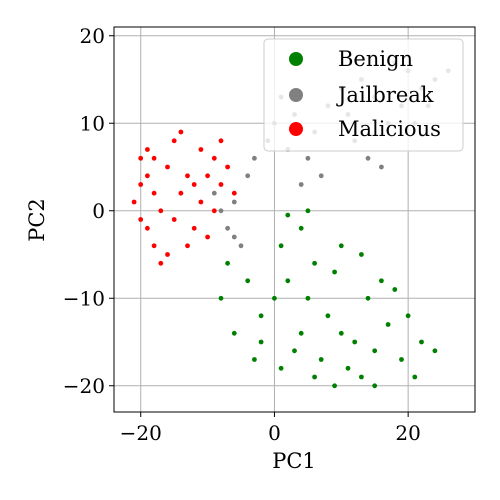  I want to click on y-tick-label: −10, so click(84, 298).